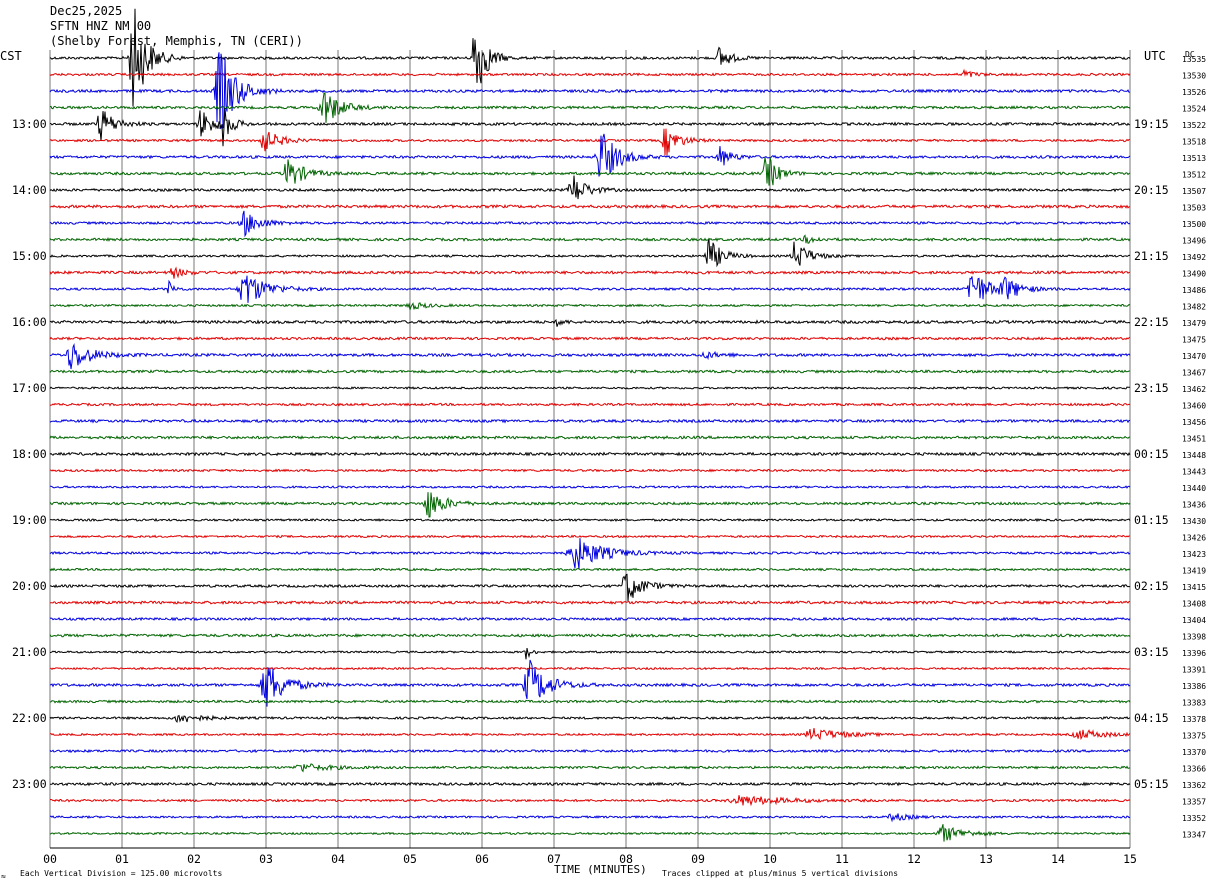  What do you see at coordinates (1194, 736) in the screenshot?
I see `dc-offset-label: 13375` at bounding box center [1194, 736].